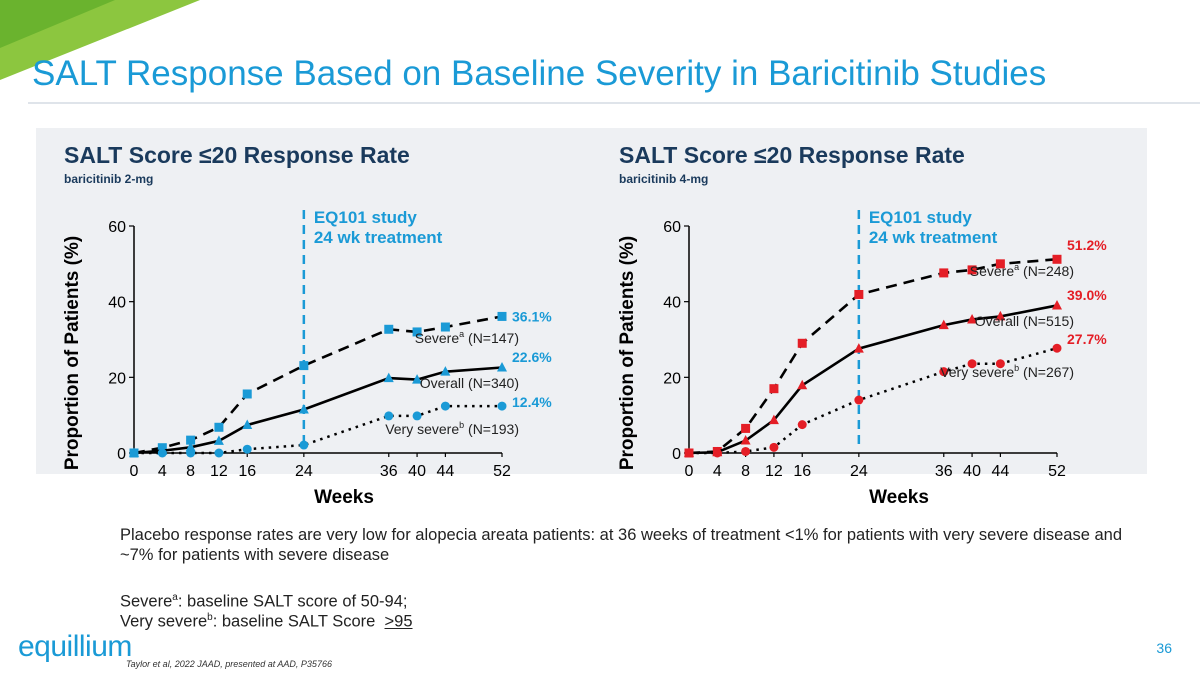  Describe the element at coordinates (774, 471) in the screenshot. I see `x-tick-label: 12` at that location.